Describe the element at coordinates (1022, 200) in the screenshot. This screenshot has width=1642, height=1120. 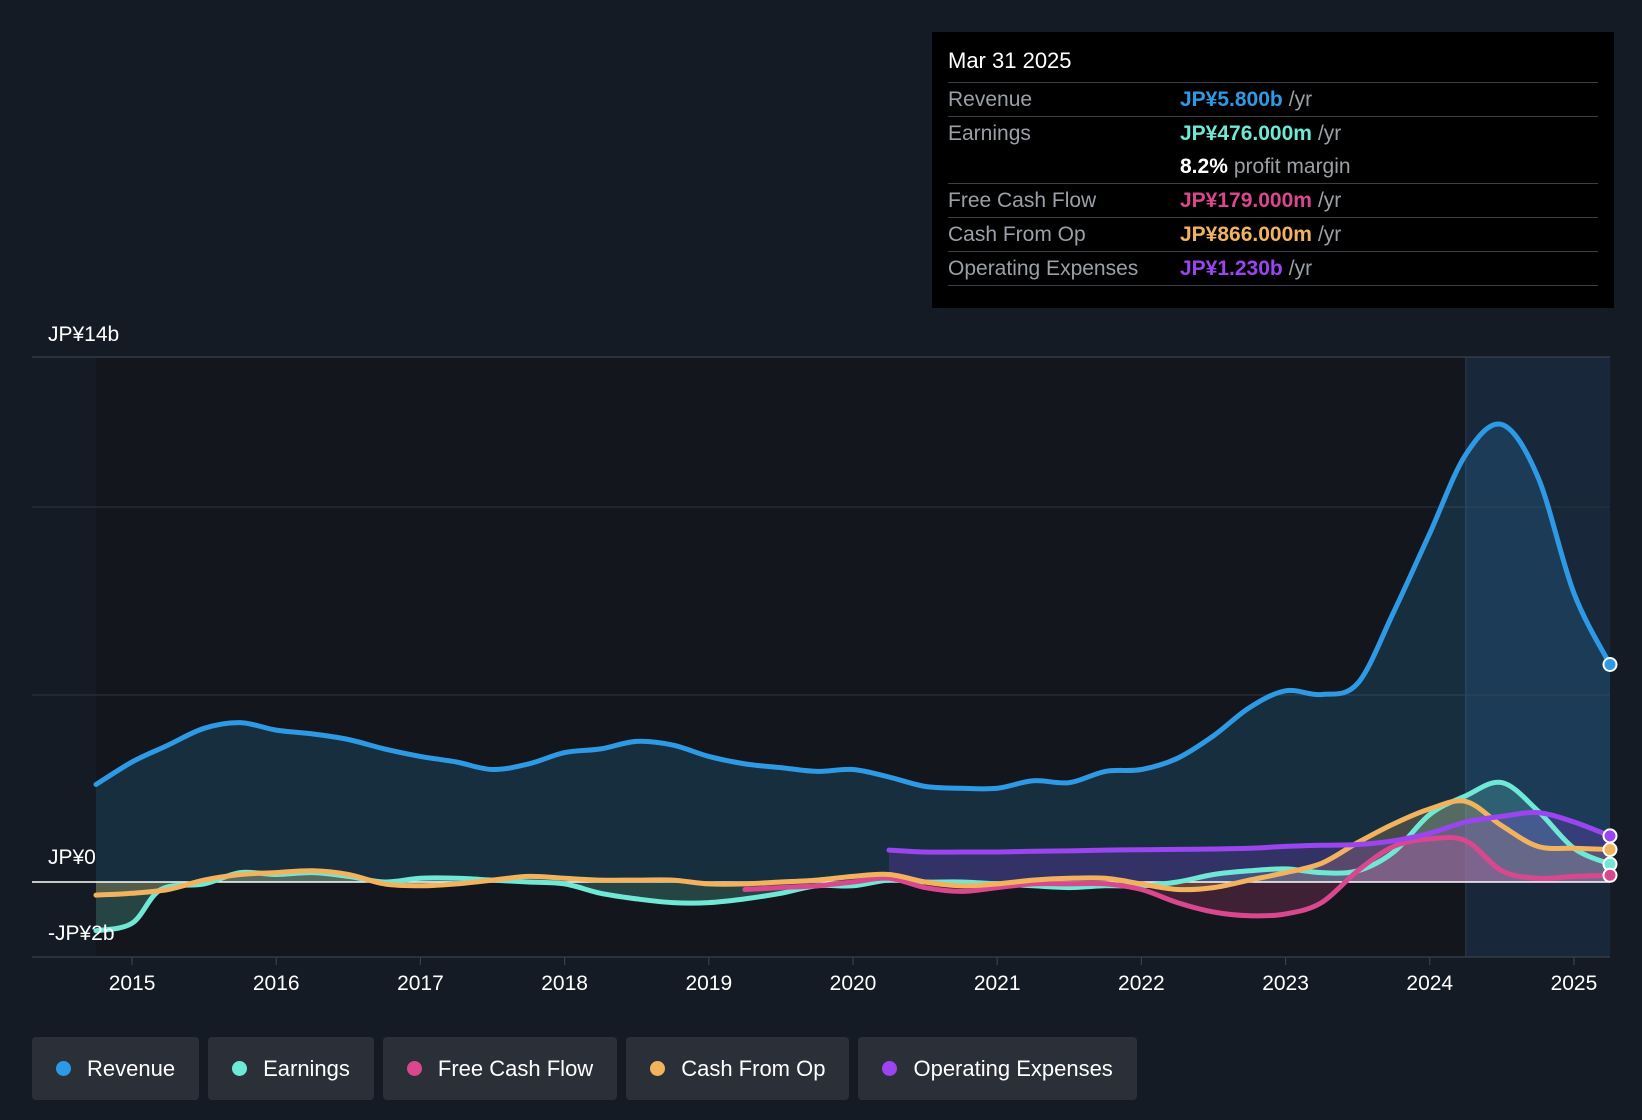
I see `tooltip-row-label: Free Cash Flow` at that location.